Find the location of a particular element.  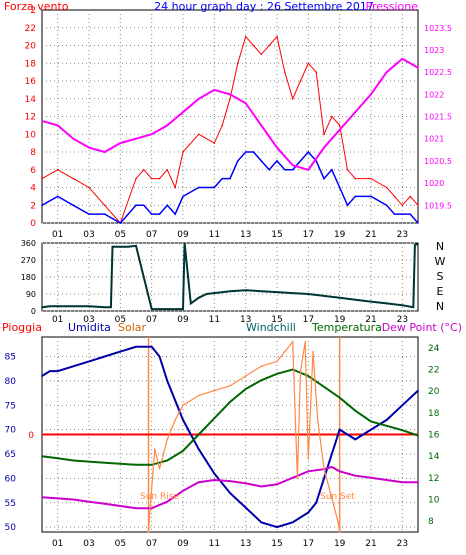

header-label: Solar is located at coordinates (132, 327).